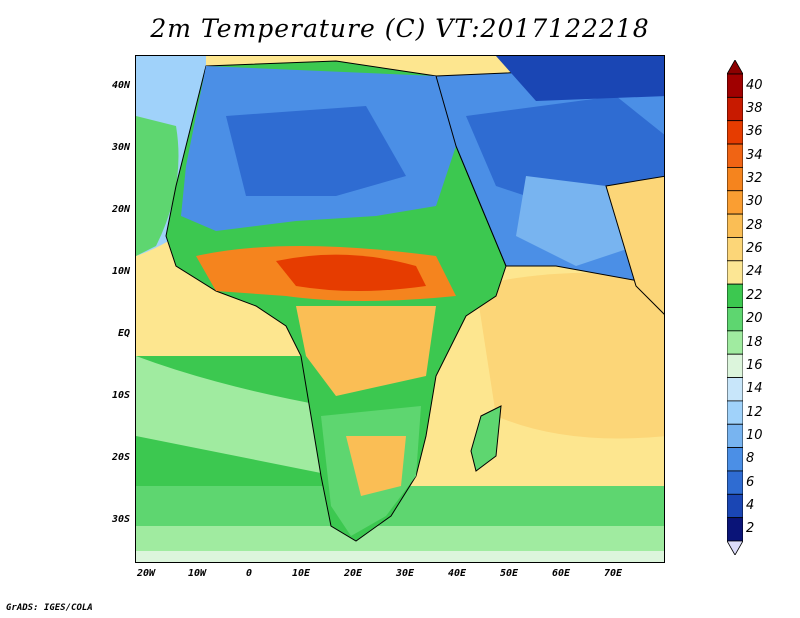 This screenshot has width=800, height=618. What do you see at coordinates (146, 573) in the screenshot?
I see `lon-label-20w: 20W` at bounding box center [146, 573].